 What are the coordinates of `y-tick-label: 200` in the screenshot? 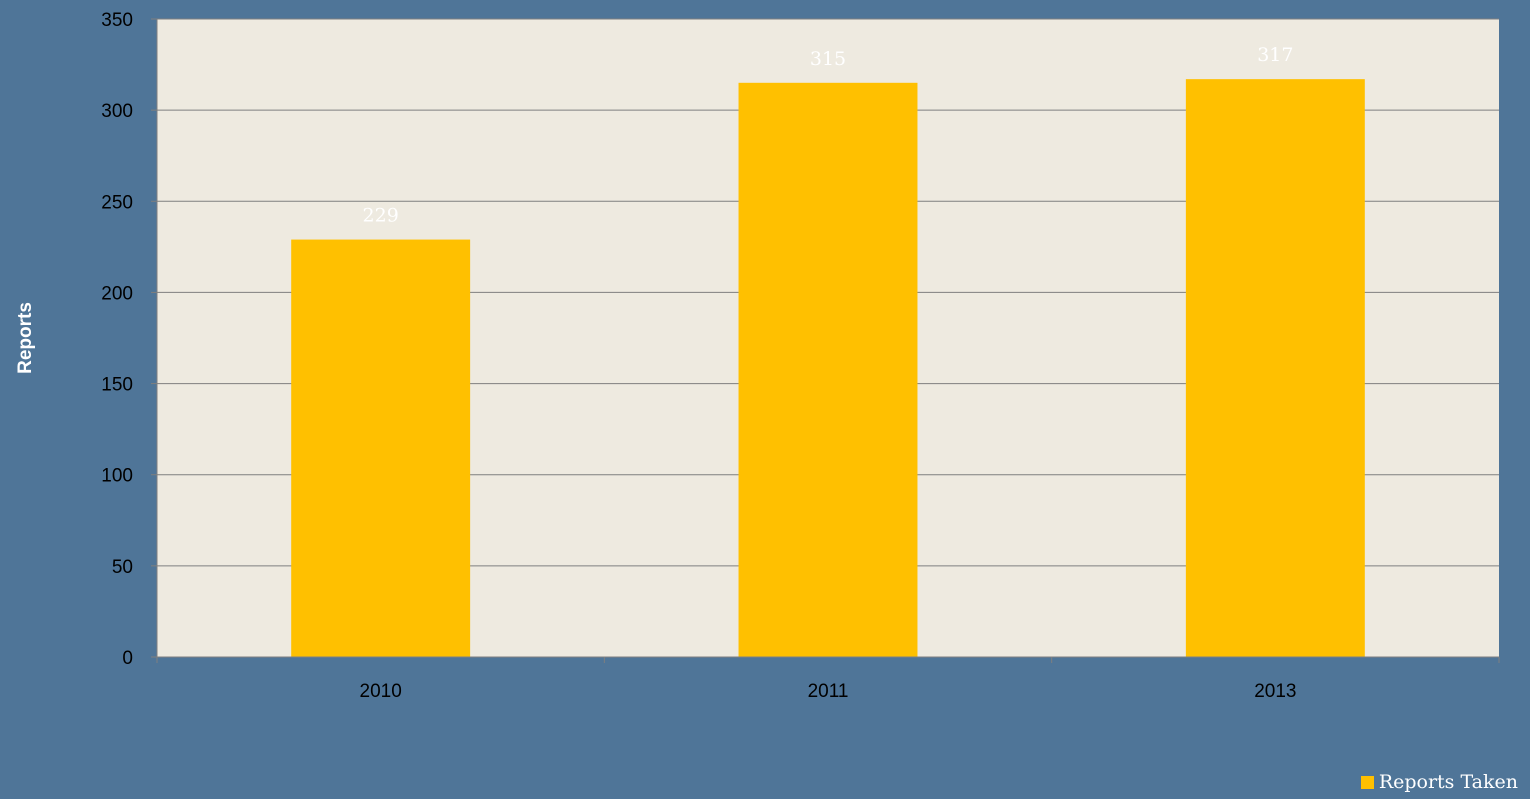 It's located at (117, 293).